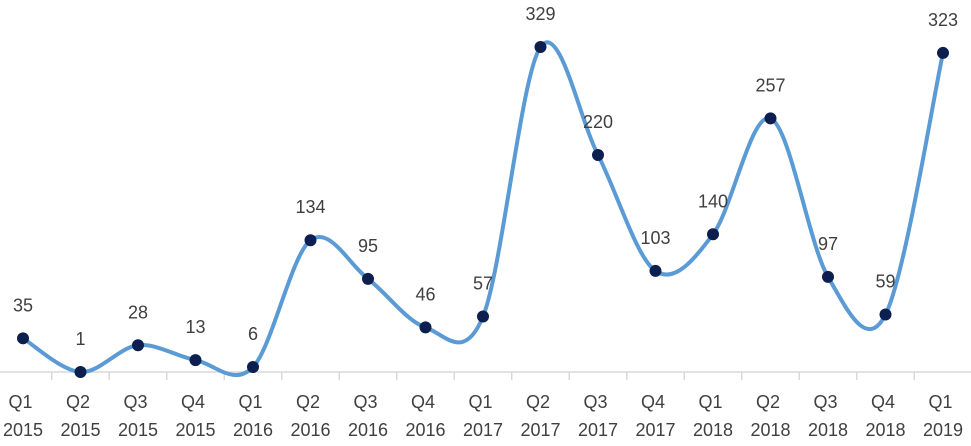 The height and width of the screenshot is (446, 971). Describe the element at coordinates (425, 294) in the screenshot. I see `data-label: 46` at that location.